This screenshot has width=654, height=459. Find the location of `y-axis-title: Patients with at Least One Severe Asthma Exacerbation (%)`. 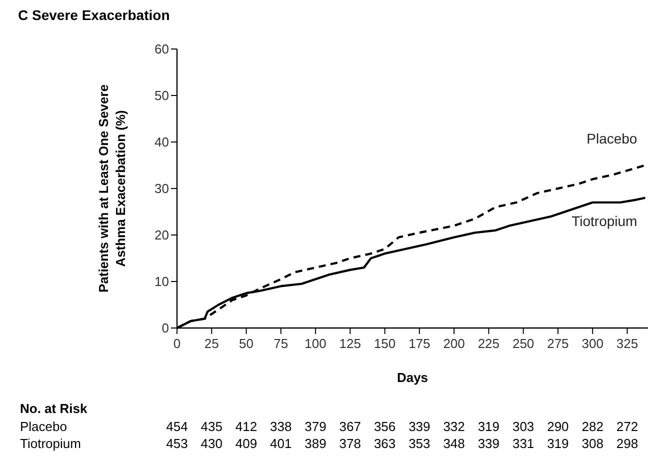

y-axis-title: Patients with at Least One Severe Asthma Exacerbation (%) is located at coordinates (112, 188).